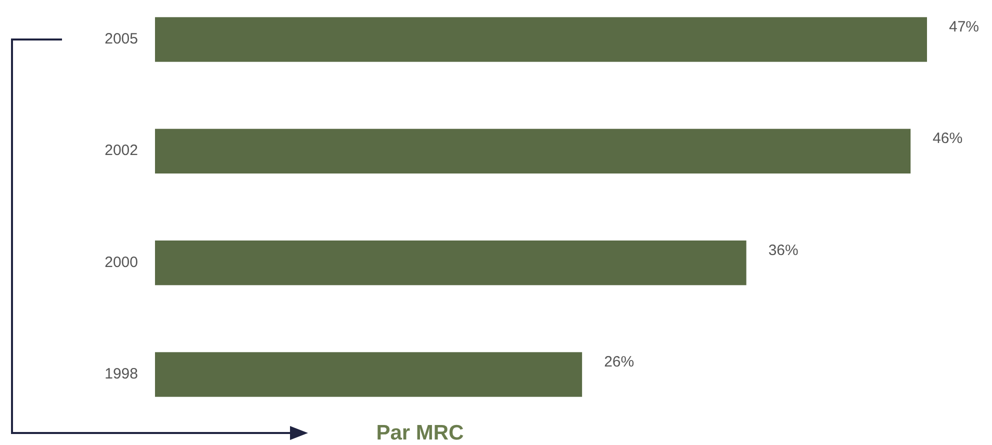  I want to click on y-tick-label: 1998, so click(121, 373).